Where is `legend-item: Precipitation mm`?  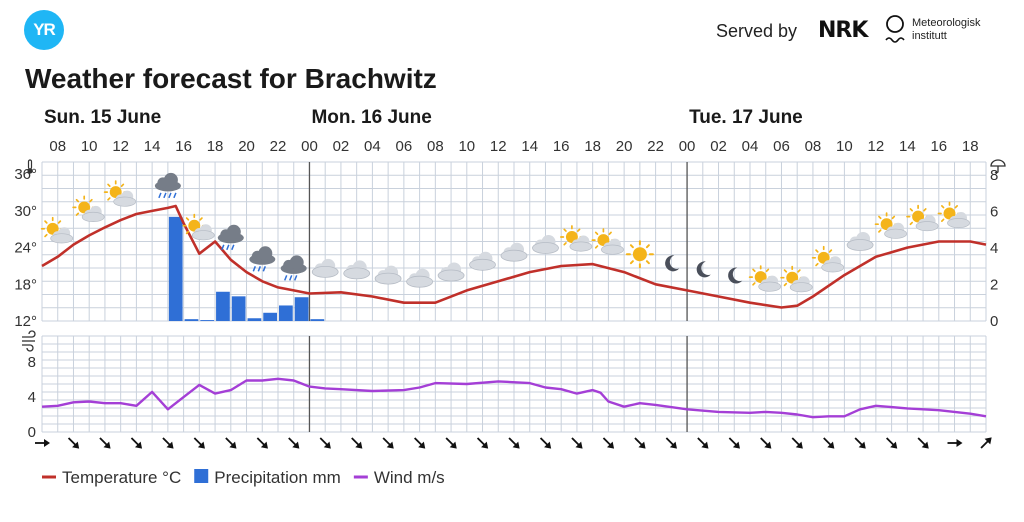
legend-item: Precipitation mm is located at coordinates (267, 477).